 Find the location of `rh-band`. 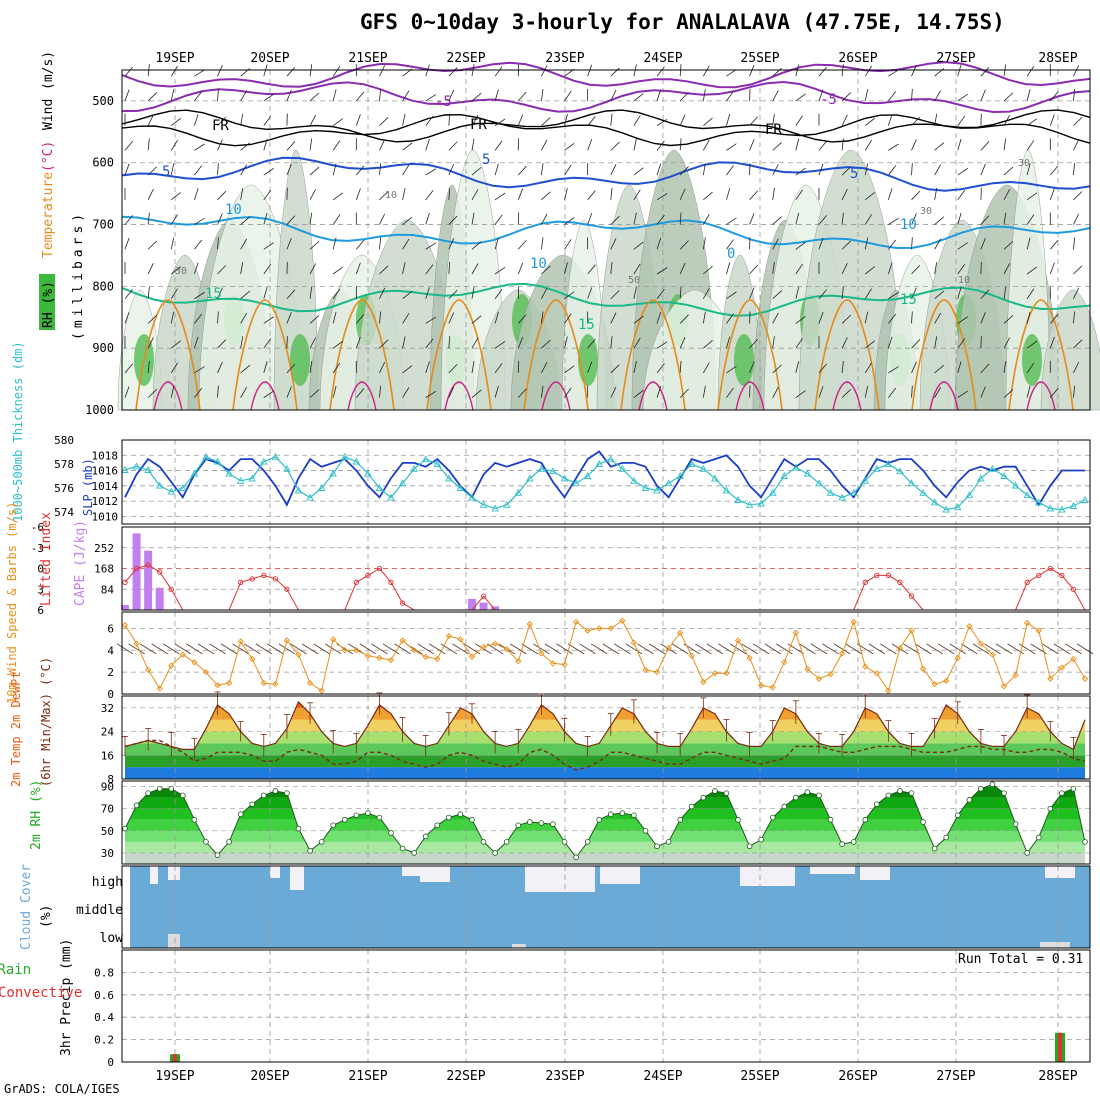

rh-band is located at coordinates (605, 847).